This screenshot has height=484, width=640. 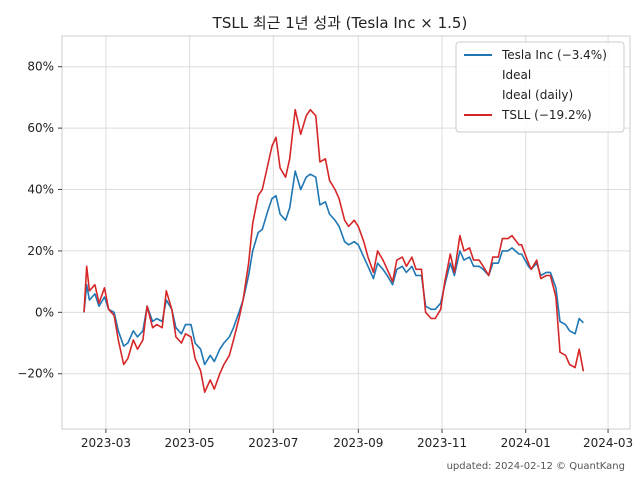 What do you see at coordinates (35, 374) in the screenshot?
I see `y-tick-label: −20%` at bounding box center [35, 374].